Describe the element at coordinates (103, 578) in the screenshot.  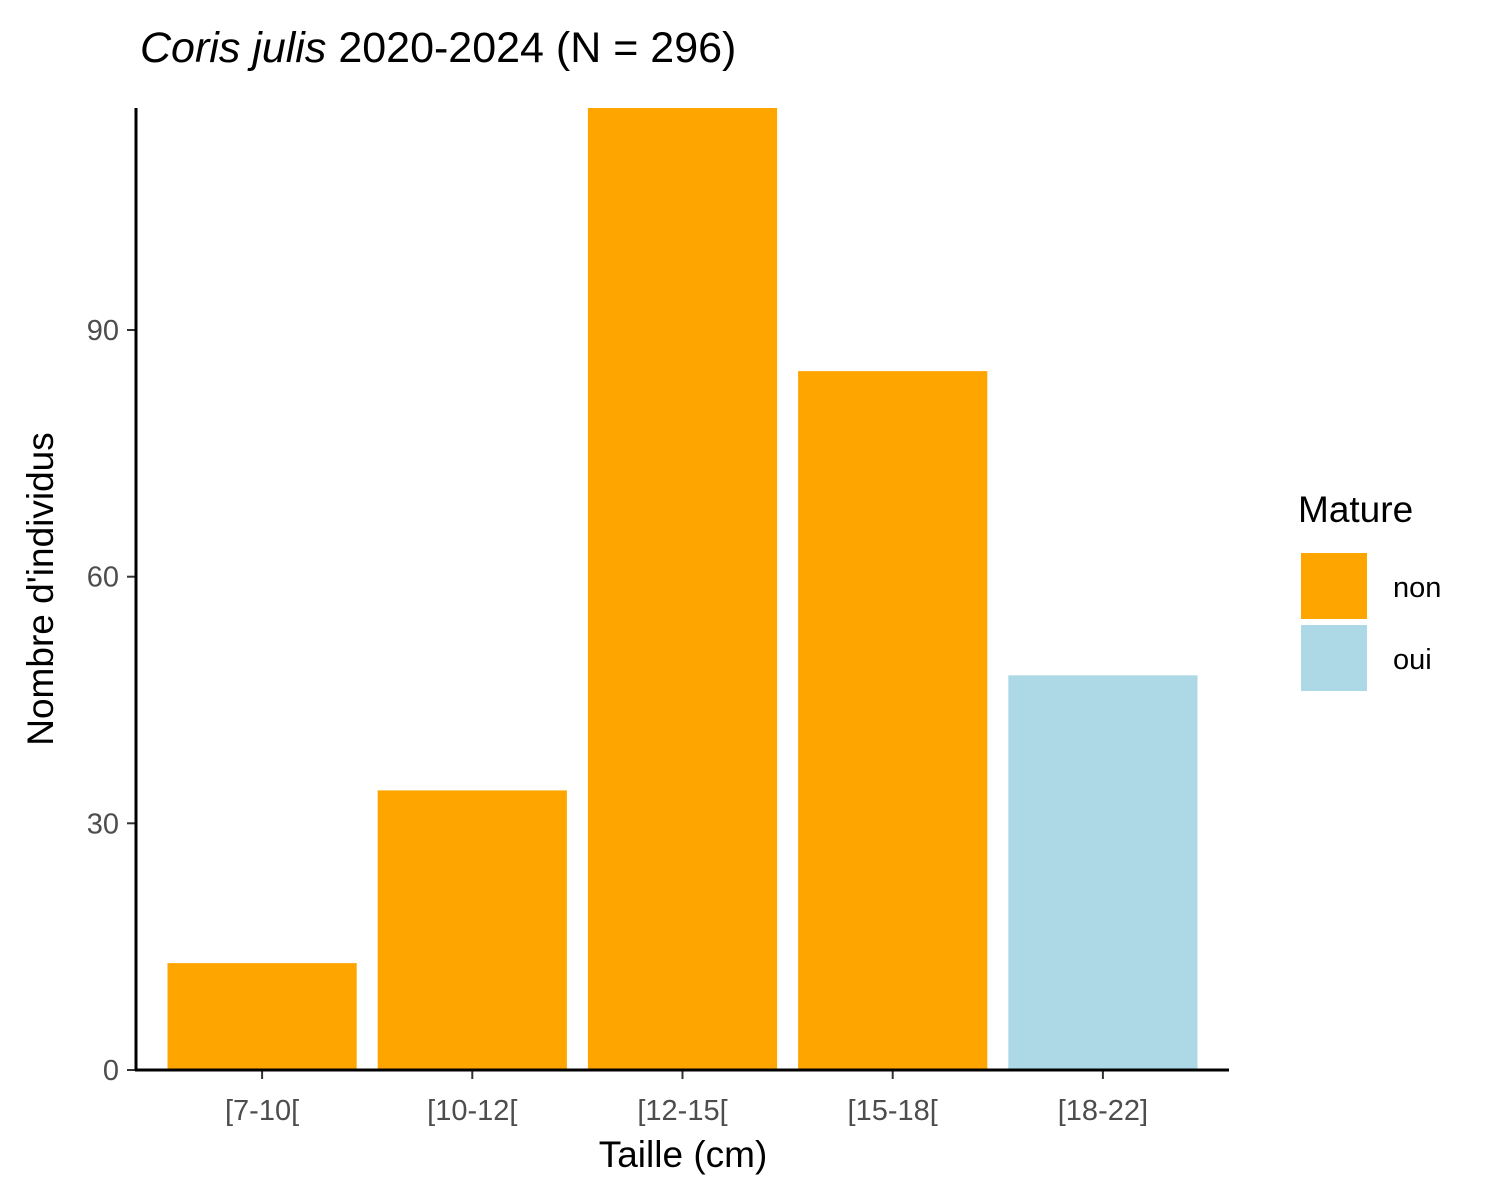
I see `y-tick-label-60: 60` at that location.